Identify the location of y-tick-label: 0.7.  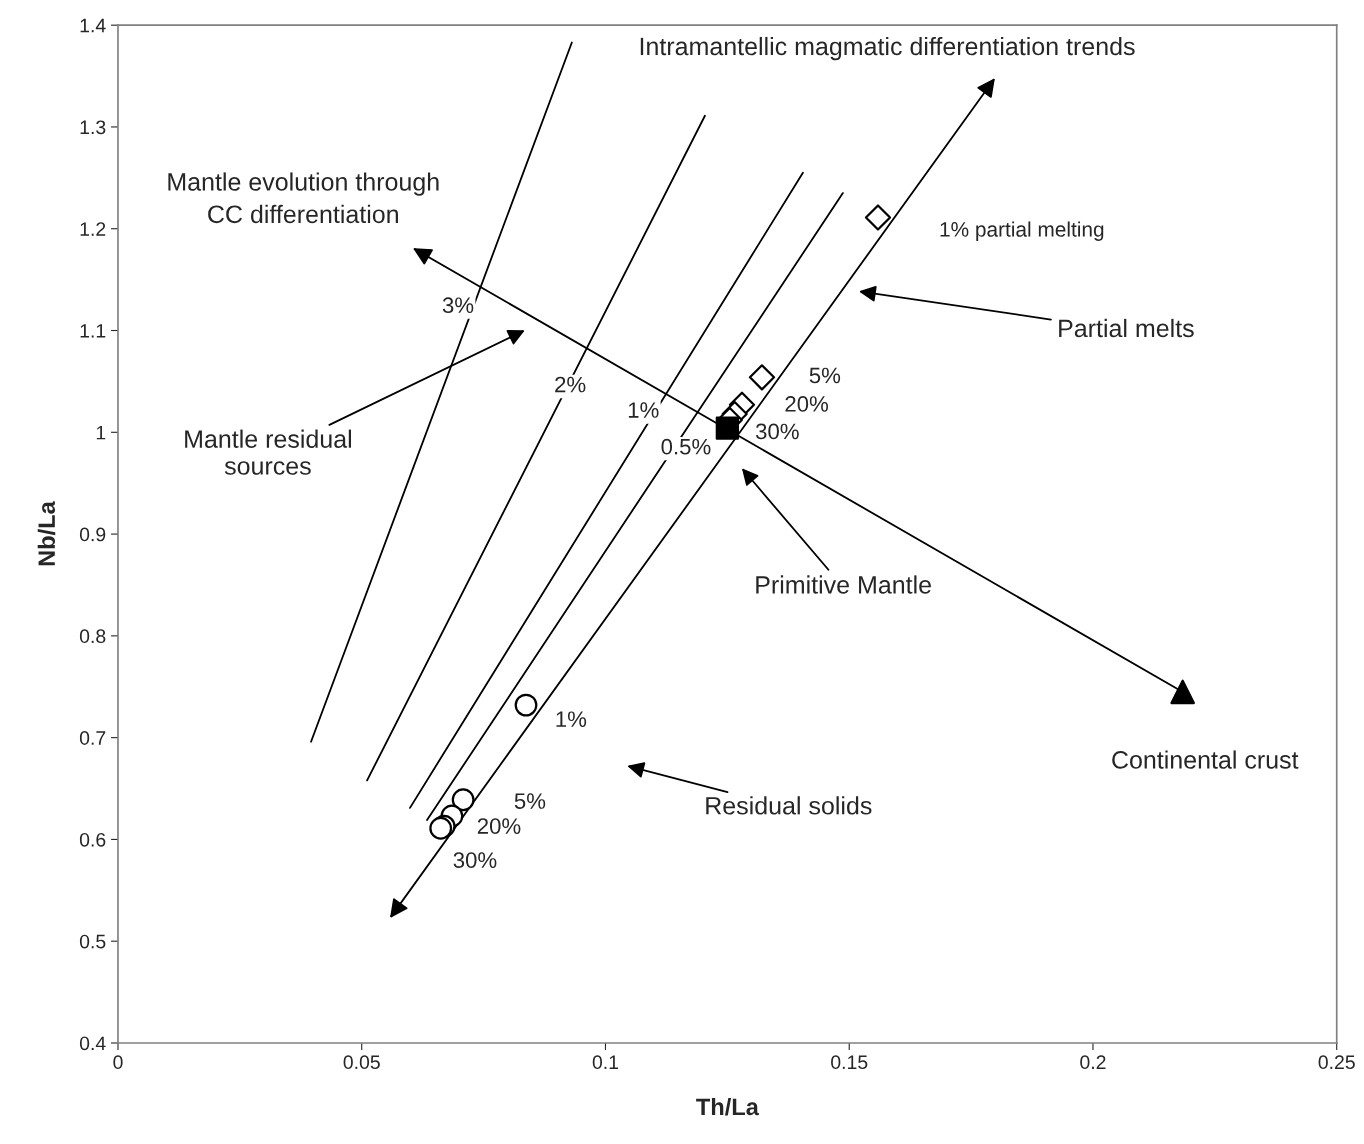
(92, 738).